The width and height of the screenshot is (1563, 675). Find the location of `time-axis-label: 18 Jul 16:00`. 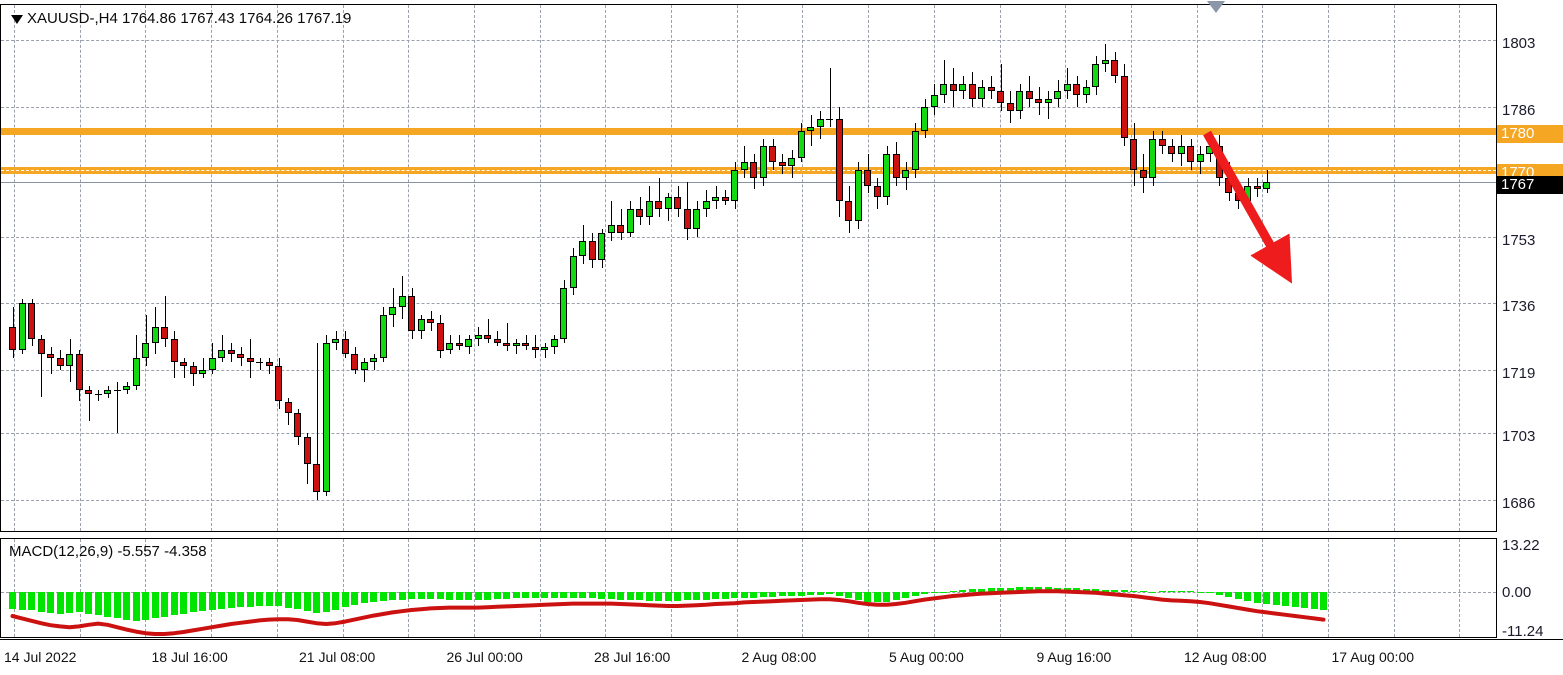

time-axis-label: 18 Jul 16:00 is located at coordinates (189, 657).